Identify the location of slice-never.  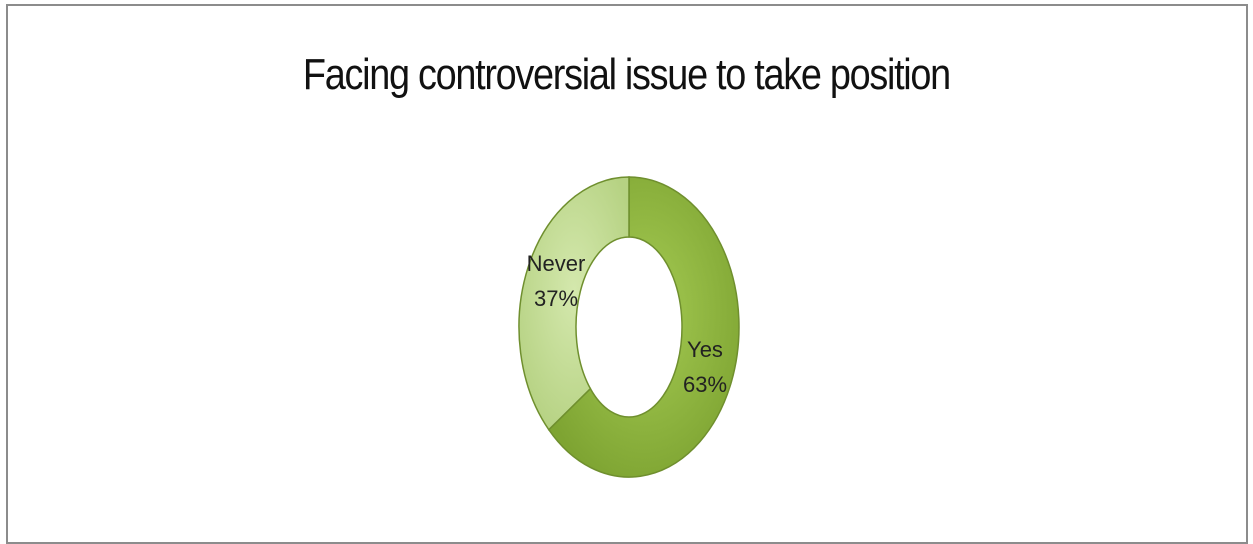
(574, 303).